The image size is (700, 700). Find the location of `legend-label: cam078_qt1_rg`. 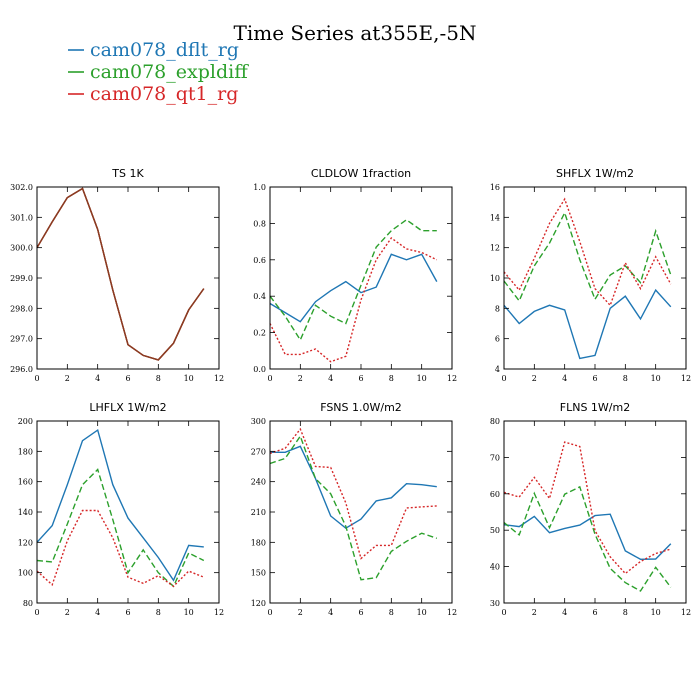

legend-label: cam078_qt1_rg is located at coordinates (164, 94).